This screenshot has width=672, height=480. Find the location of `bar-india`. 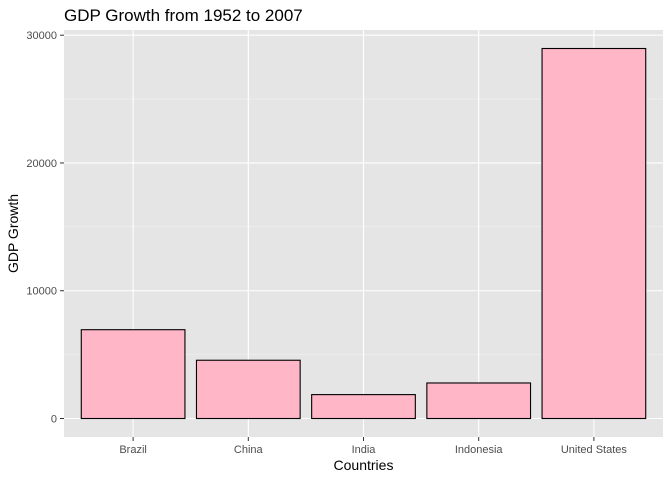

bar-india is located at coordinates (363, 407).